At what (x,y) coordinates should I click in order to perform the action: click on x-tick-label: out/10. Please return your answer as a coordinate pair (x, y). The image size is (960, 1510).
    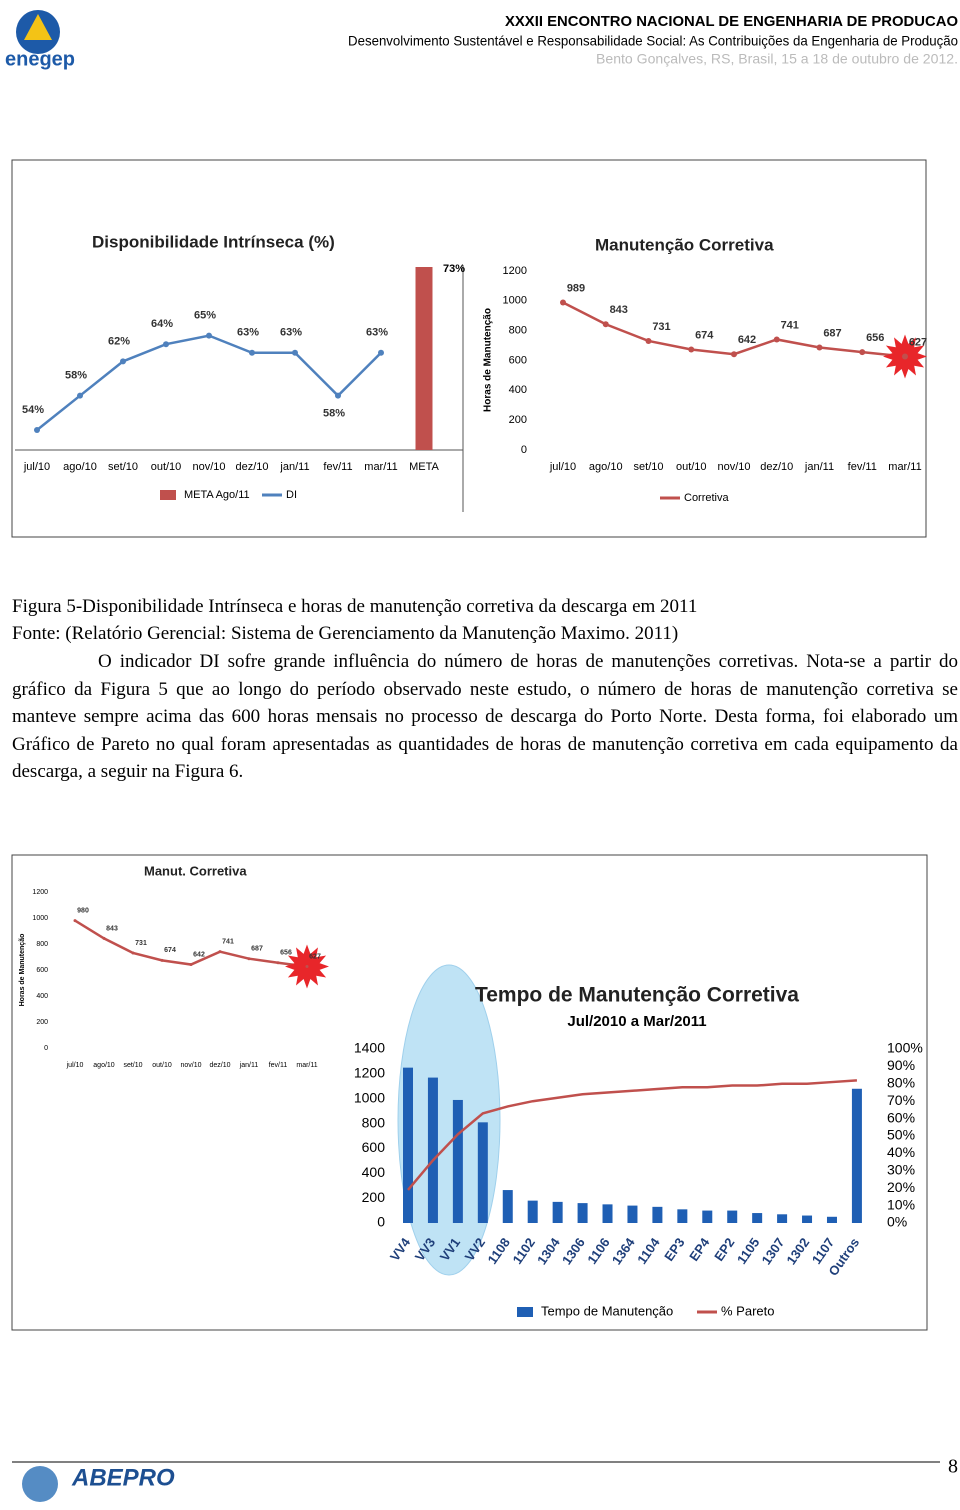
    Looking at the image, I should click on (166, 467).